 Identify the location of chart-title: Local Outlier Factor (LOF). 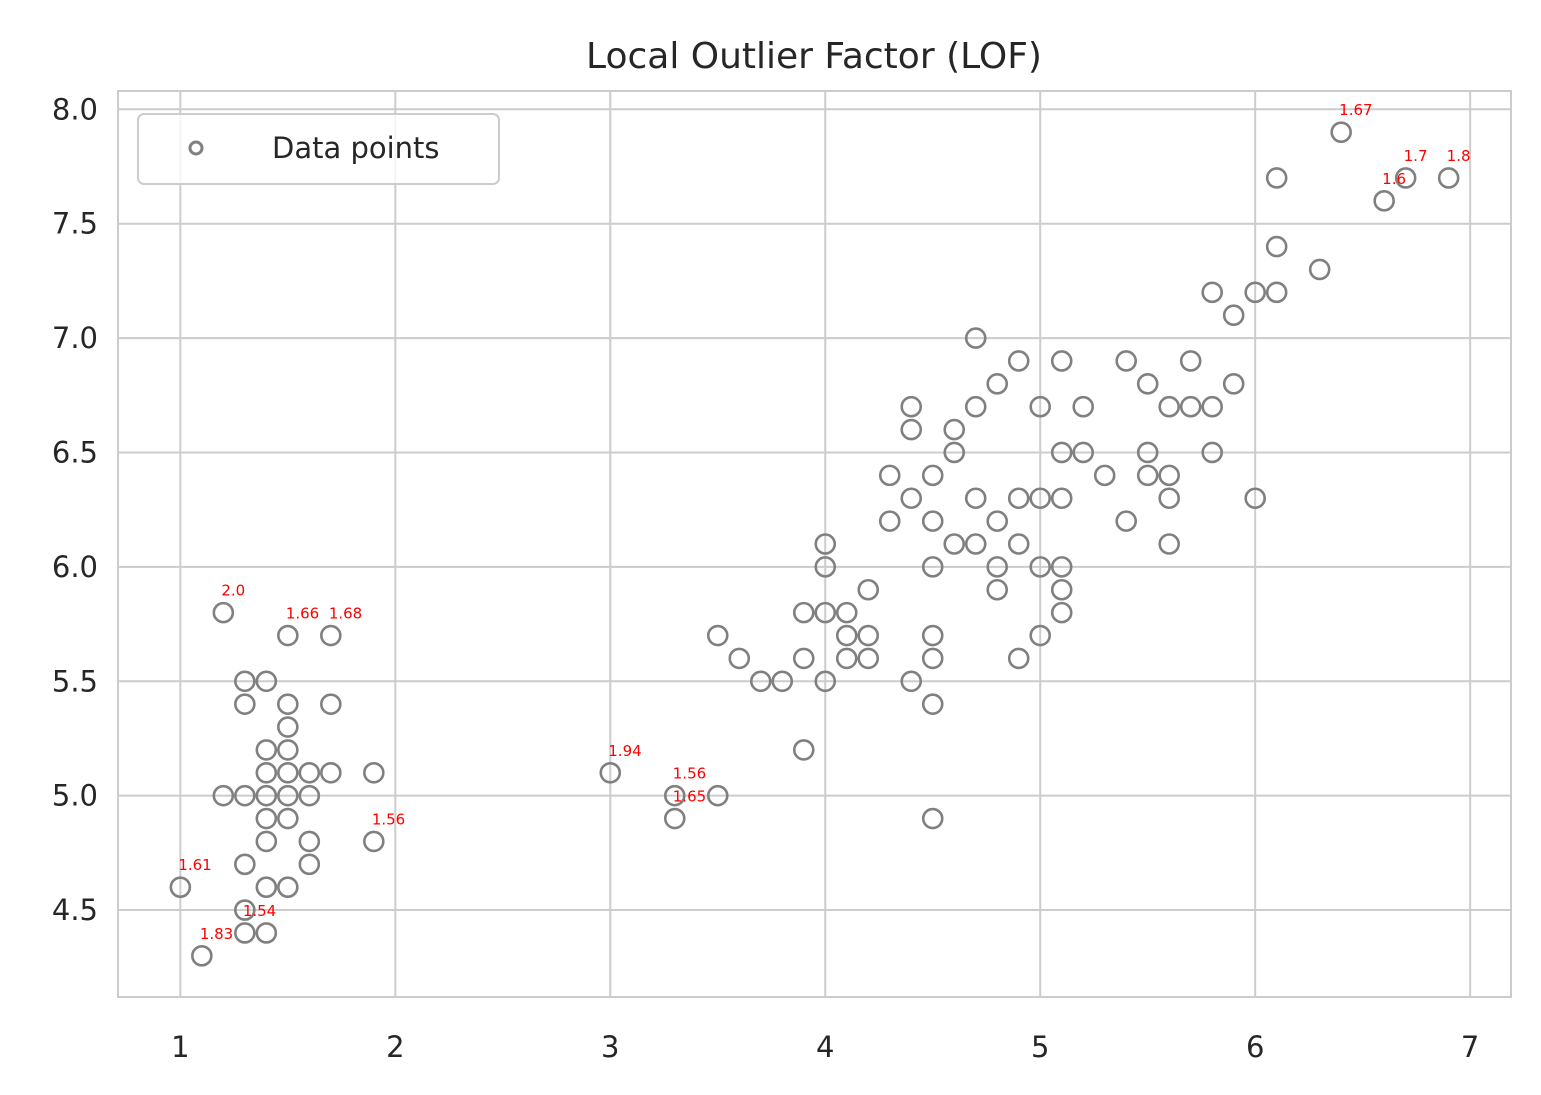
(814, 56).